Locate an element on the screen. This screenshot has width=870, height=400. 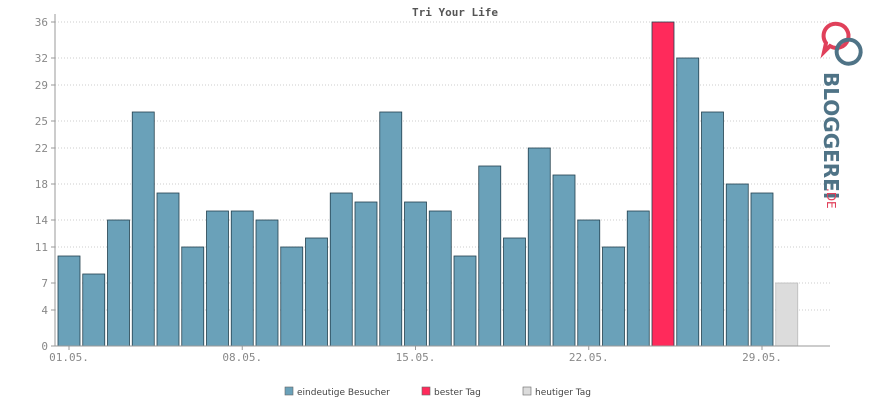
y-tick-label: 11 is located at coordinates (41, 247).